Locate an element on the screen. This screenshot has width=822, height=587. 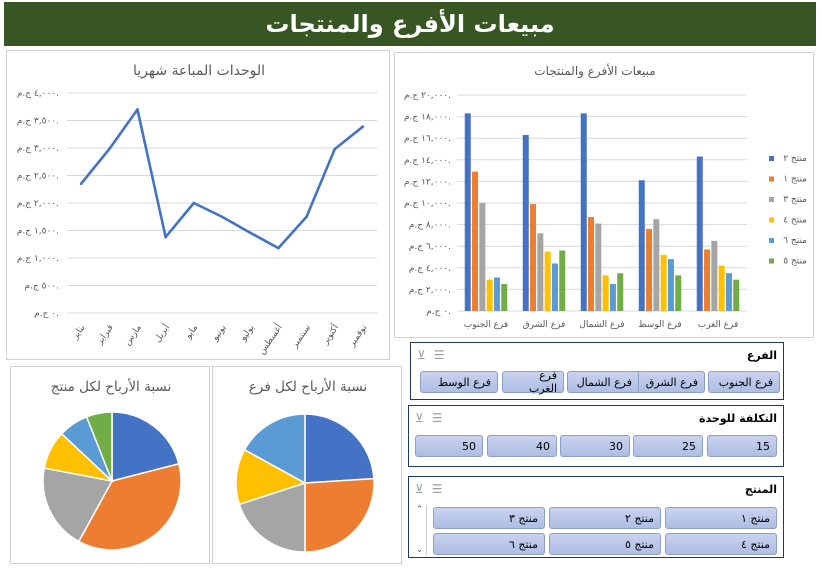
profit-by-product-title: نسبة الأرباح لكل منتج is located at coordinates (111, 386).